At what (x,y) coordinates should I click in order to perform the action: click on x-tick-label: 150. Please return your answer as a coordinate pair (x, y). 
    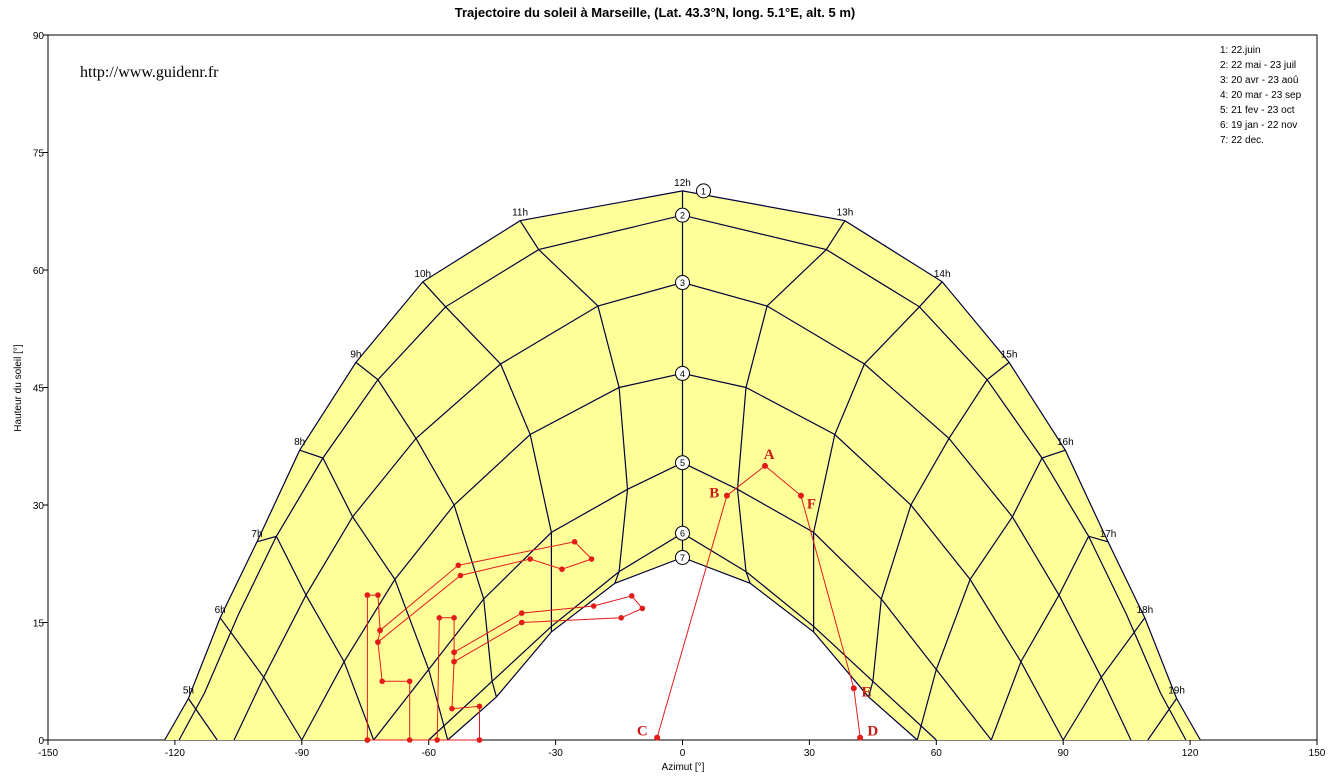
    Looking at the image, I should click on (1317, 753).